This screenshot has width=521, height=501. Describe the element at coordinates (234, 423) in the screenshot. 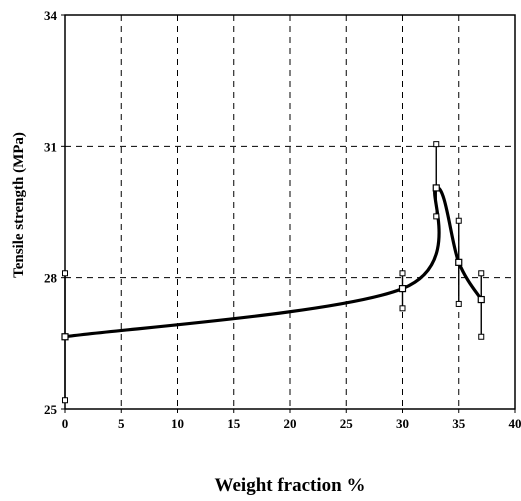

I see `x-tick-label: 15` at that location.